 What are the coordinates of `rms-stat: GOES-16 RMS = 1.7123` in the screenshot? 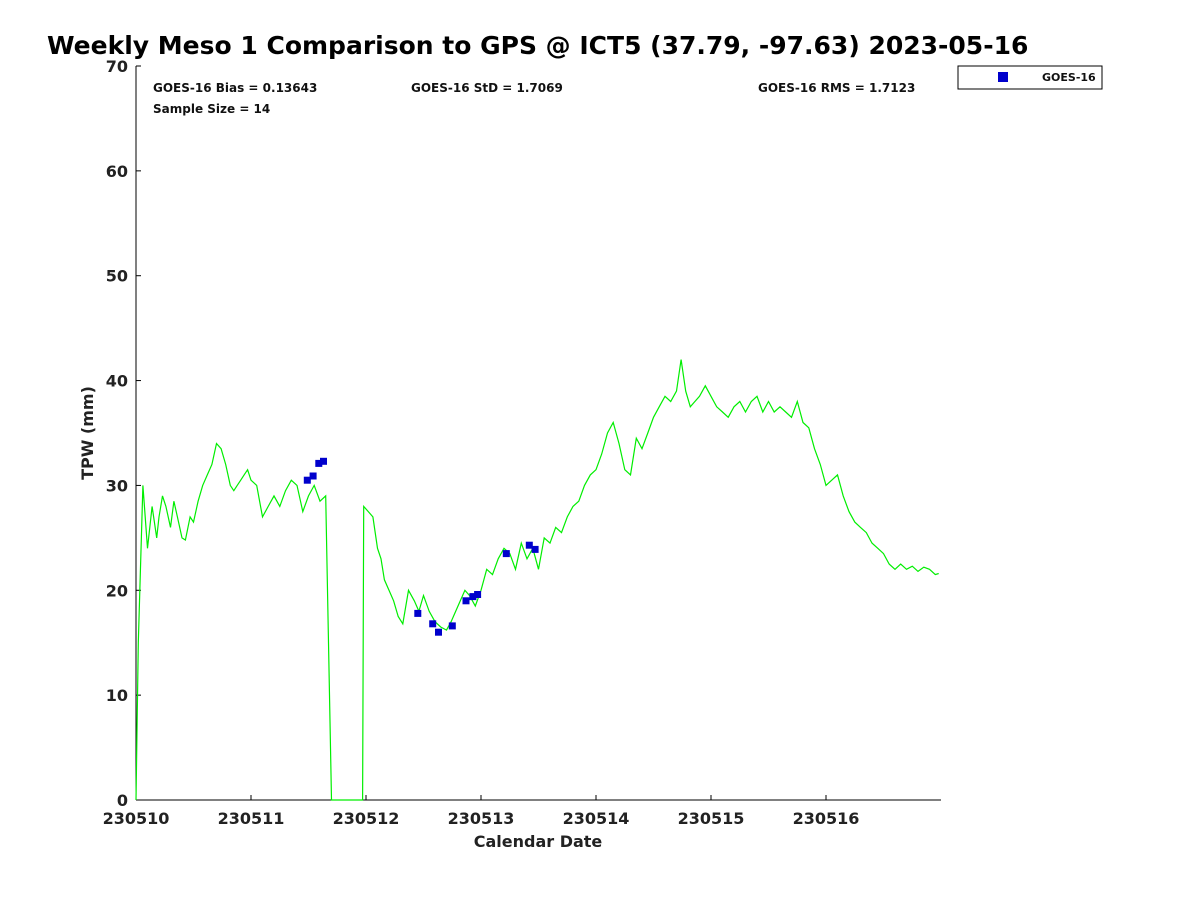 It's located at (836, 88).